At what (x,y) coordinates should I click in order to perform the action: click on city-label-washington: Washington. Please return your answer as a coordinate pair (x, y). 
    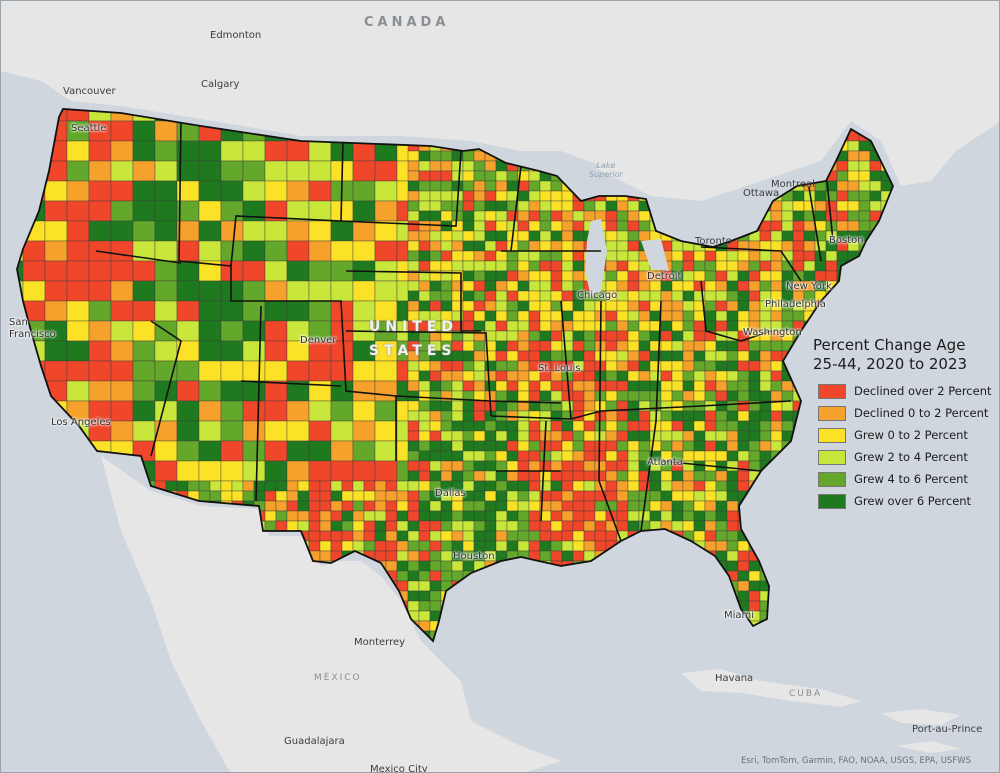
    Looking at the image, I should click on (772, 332).